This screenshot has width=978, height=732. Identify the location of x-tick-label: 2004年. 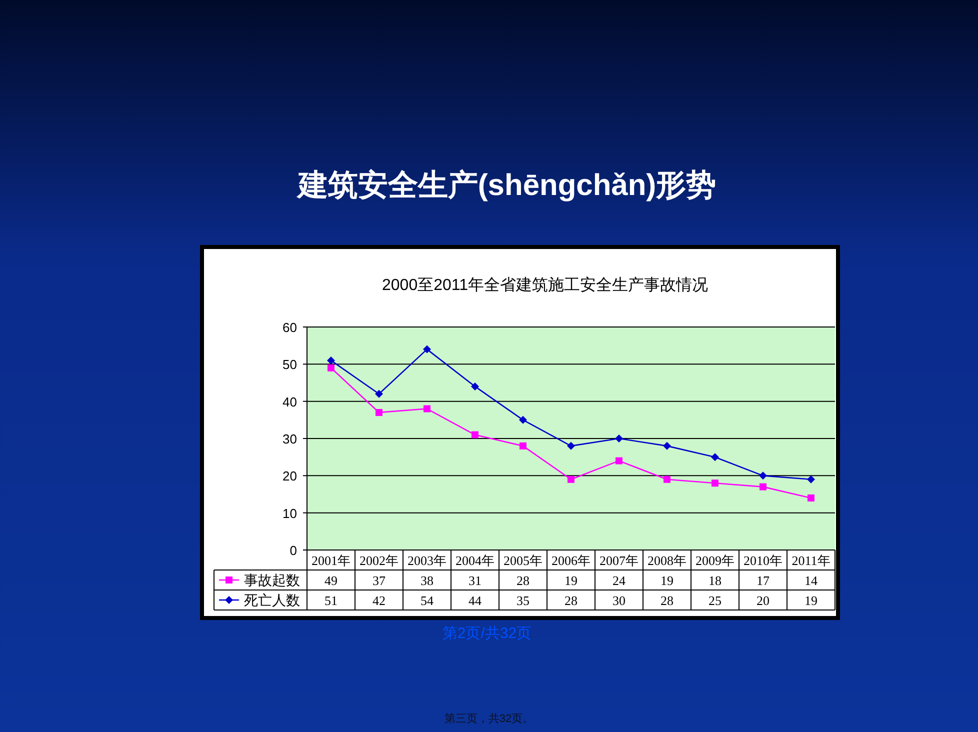
(475, 560).